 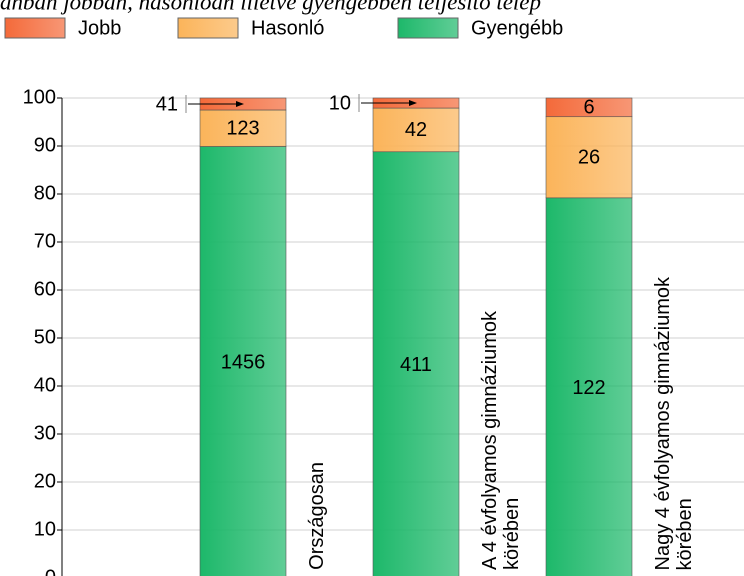 What do you see at coordinates (340, 103) in the screenshot?
I see `data-label: 10` at bounding box center [340, 103].